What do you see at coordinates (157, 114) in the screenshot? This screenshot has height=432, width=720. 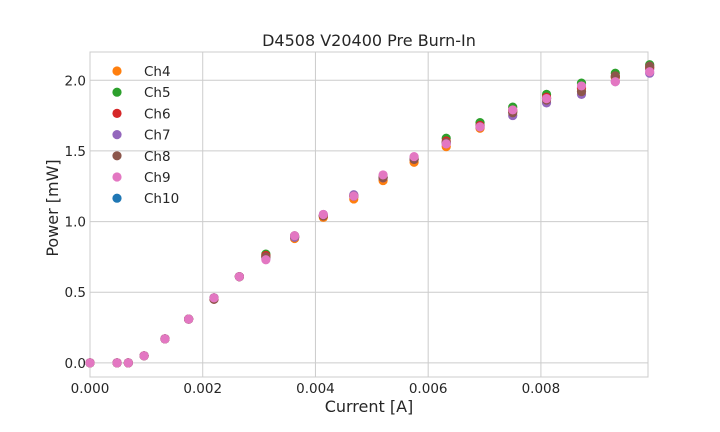 I see `legend-label: Ch6` at bounding box center [157, 114].